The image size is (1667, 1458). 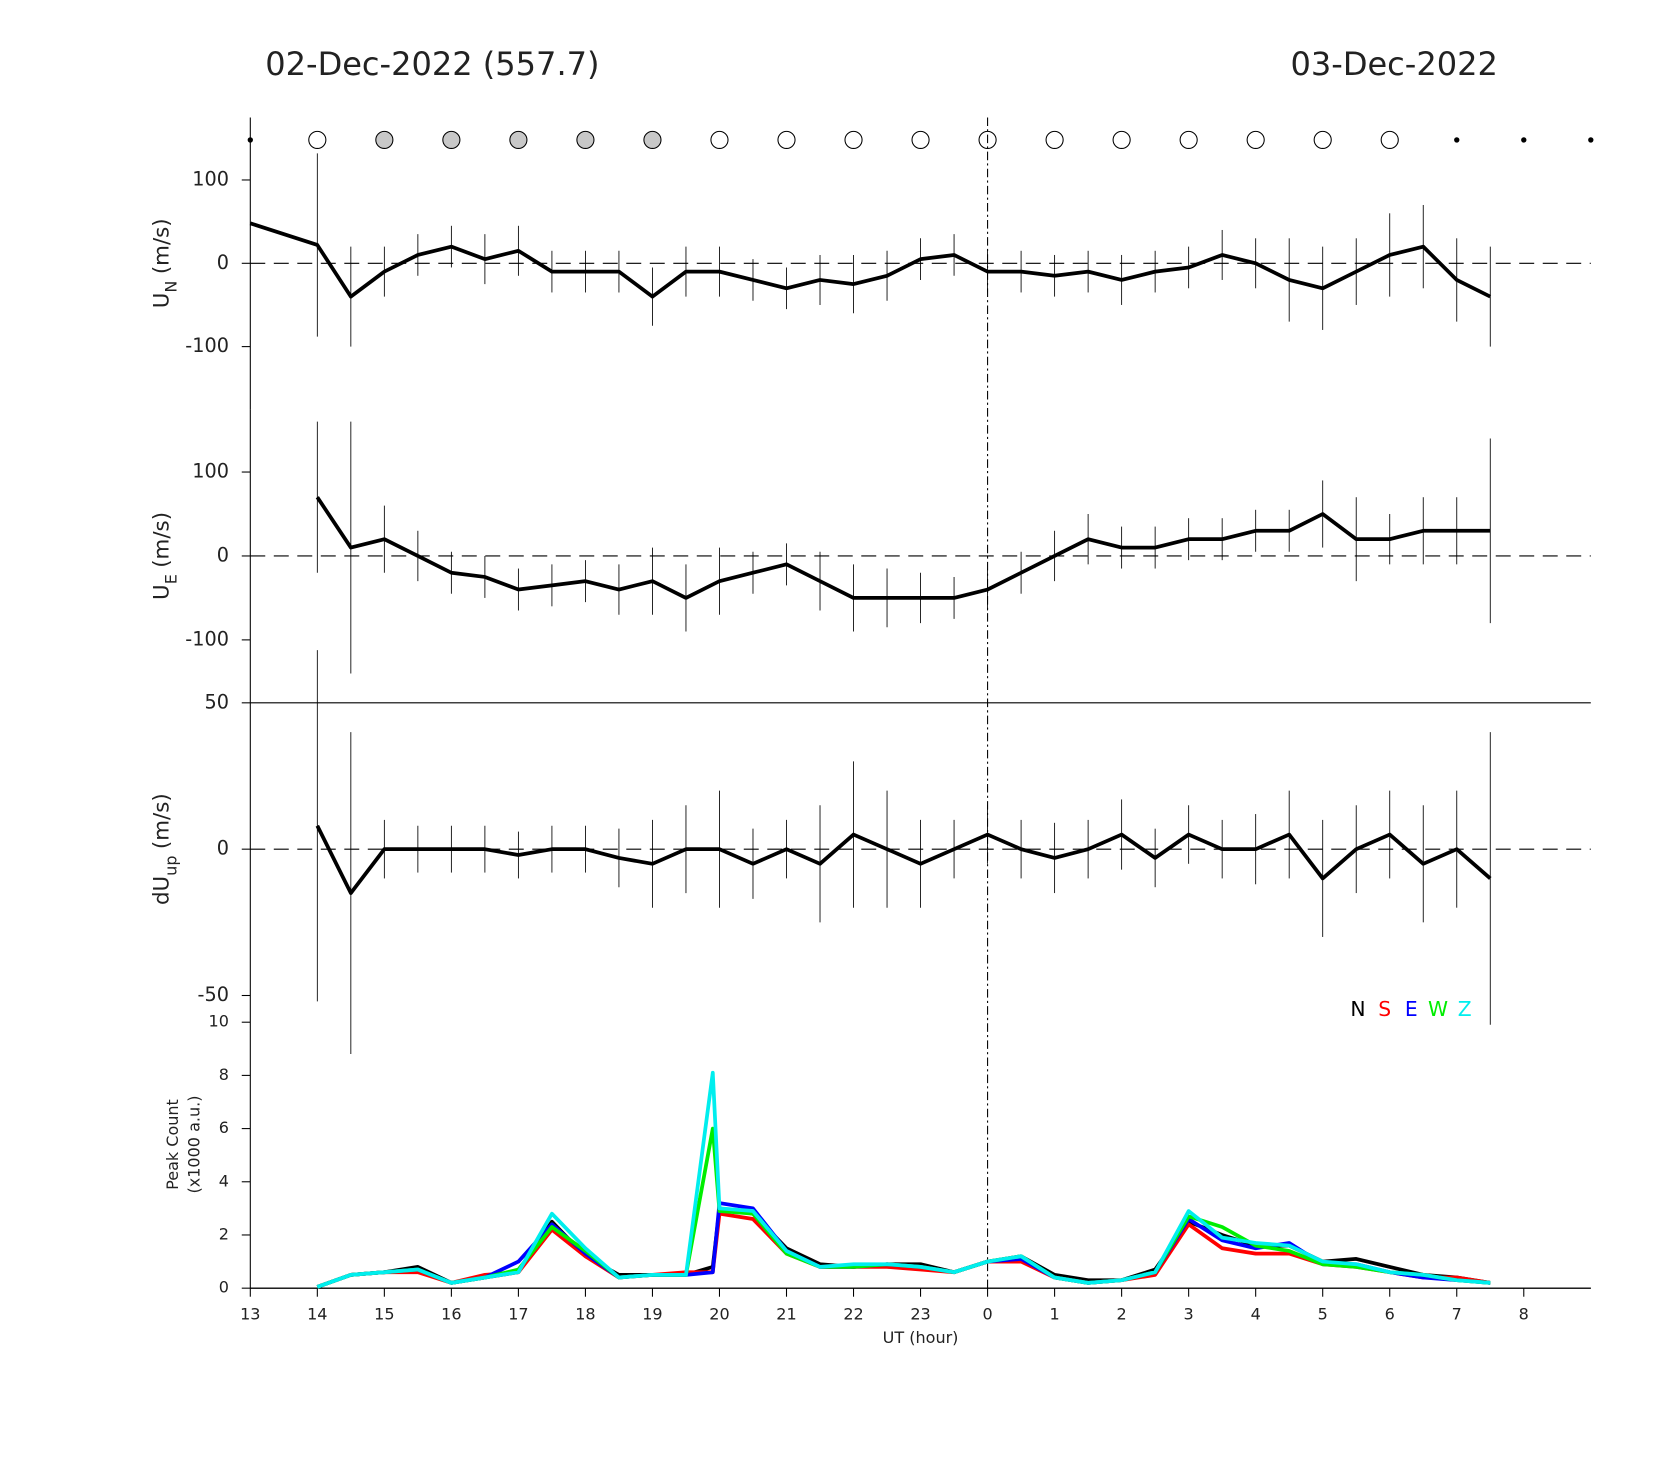 What do you see at coordinates (224, 1074) in the screenshot?
I see `y-tick-label: 8` at bounding box center [224, 1074].